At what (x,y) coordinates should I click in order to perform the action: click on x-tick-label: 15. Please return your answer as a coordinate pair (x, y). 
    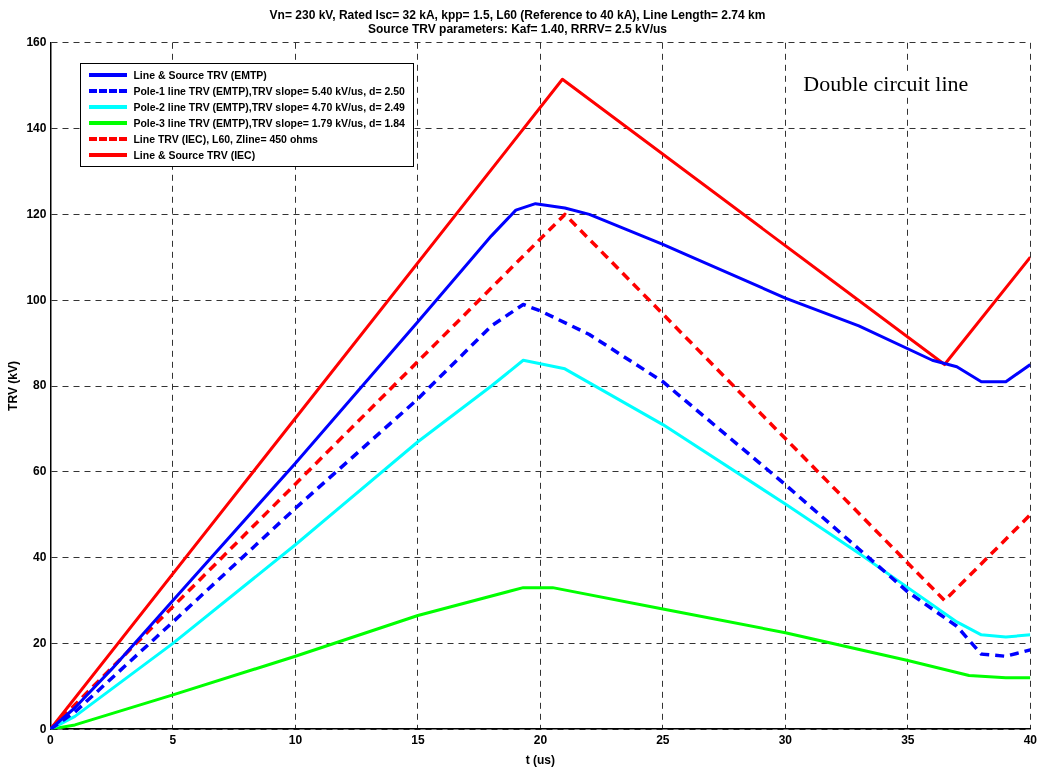
    Looking at the image, I should click on (418, 739).